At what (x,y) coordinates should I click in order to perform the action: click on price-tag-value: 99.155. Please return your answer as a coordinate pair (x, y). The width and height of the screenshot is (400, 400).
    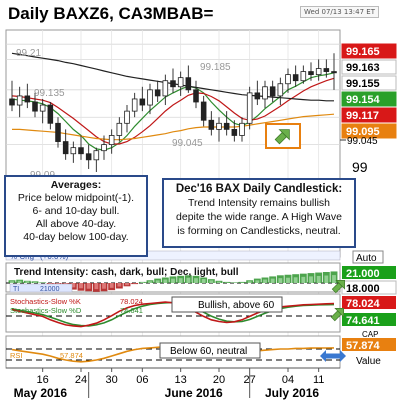
    Looking at the image, I should click on (363, 84).